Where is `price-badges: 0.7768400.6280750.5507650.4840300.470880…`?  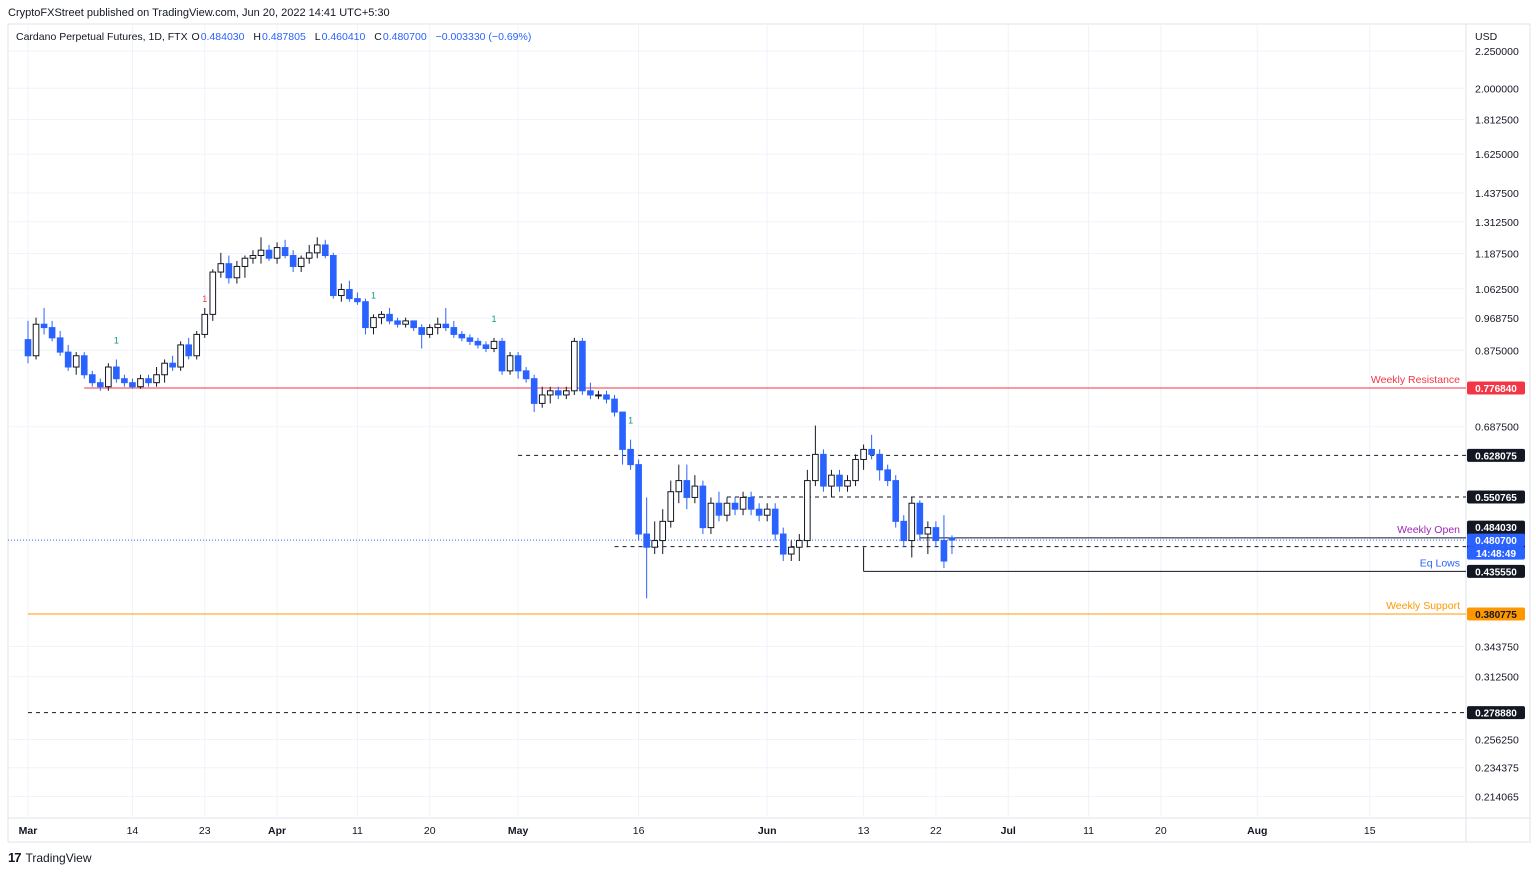 price-badges: 0.7768400.6280750.5507650.4840300.470880… is located at coordinates (1496, 550).